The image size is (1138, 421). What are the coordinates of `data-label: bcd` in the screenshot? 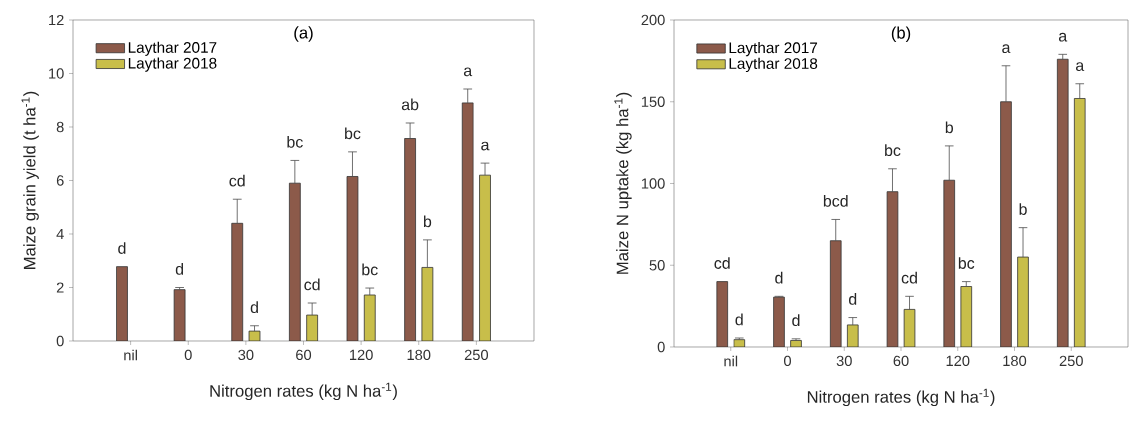 It's located at (835, 201).